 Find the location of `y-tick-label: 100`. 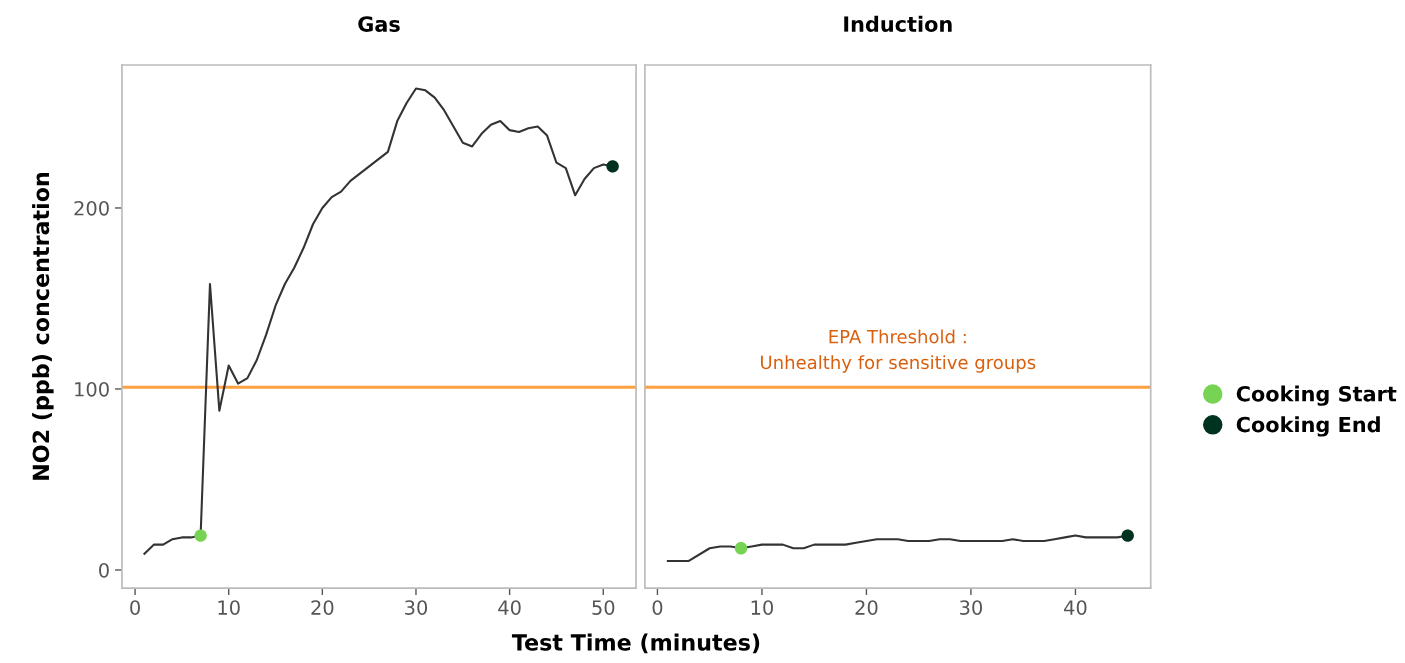

y-tick-label: 100 is located at coordinates (92, 389).